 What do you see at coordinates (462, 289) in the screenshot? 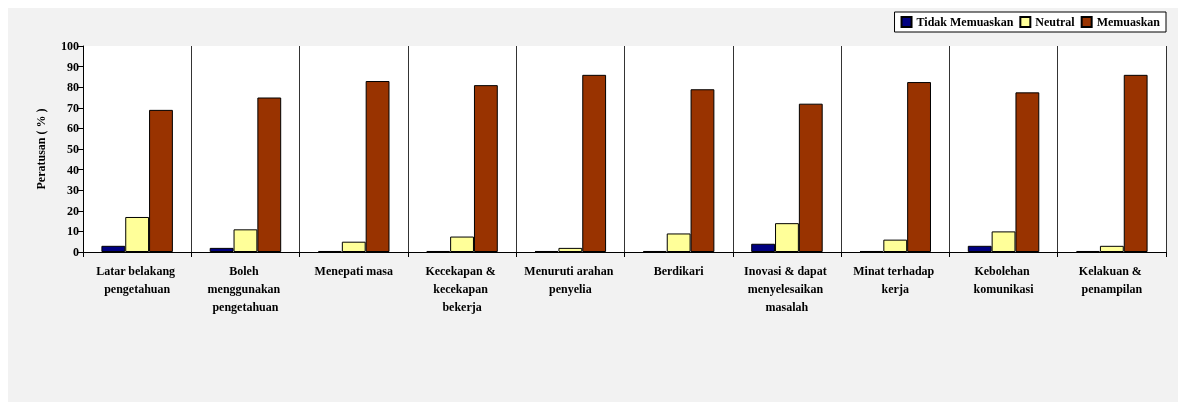
I see `x-tick-label: Kecekapan & kecekapan bekerja` at bounding box center [462, 289].